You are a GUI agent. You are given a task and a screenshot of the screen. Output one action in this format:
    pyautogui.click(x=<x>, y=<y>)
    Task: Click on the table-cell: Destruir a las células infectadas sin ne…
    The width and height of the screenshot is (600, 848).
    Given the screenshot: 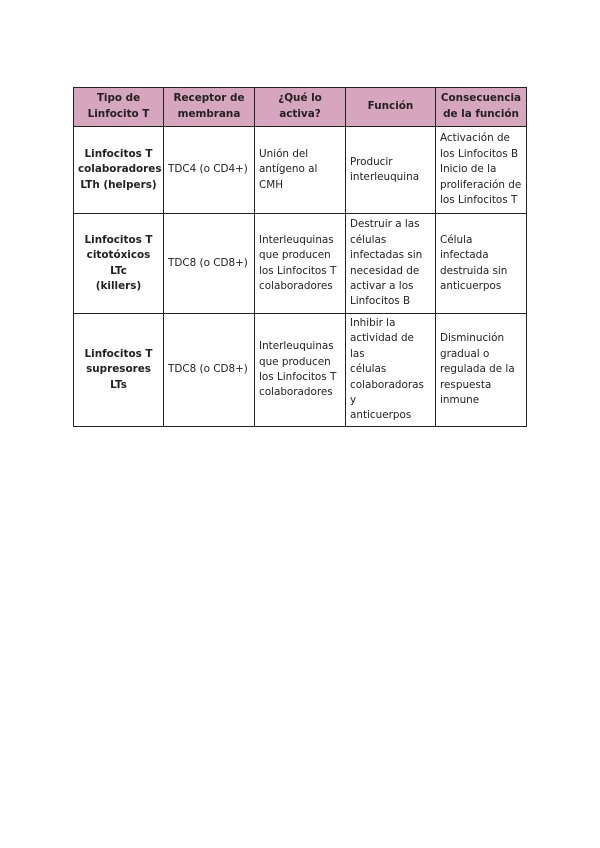 What is the action you would take?
    pyautogui.click(x=390, y=263)
    